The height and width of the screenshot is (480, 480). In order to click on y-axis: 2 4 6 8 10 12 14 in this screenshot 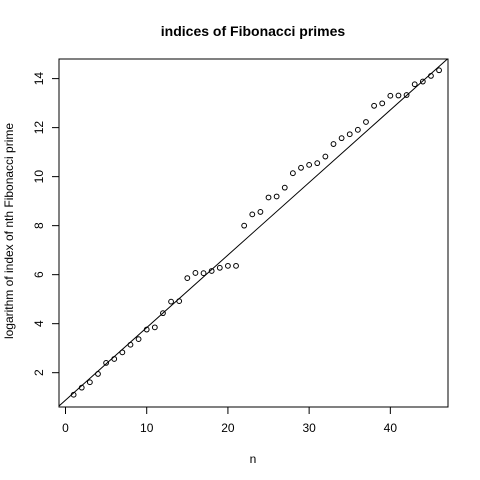, I will do `click(45, 224)`.